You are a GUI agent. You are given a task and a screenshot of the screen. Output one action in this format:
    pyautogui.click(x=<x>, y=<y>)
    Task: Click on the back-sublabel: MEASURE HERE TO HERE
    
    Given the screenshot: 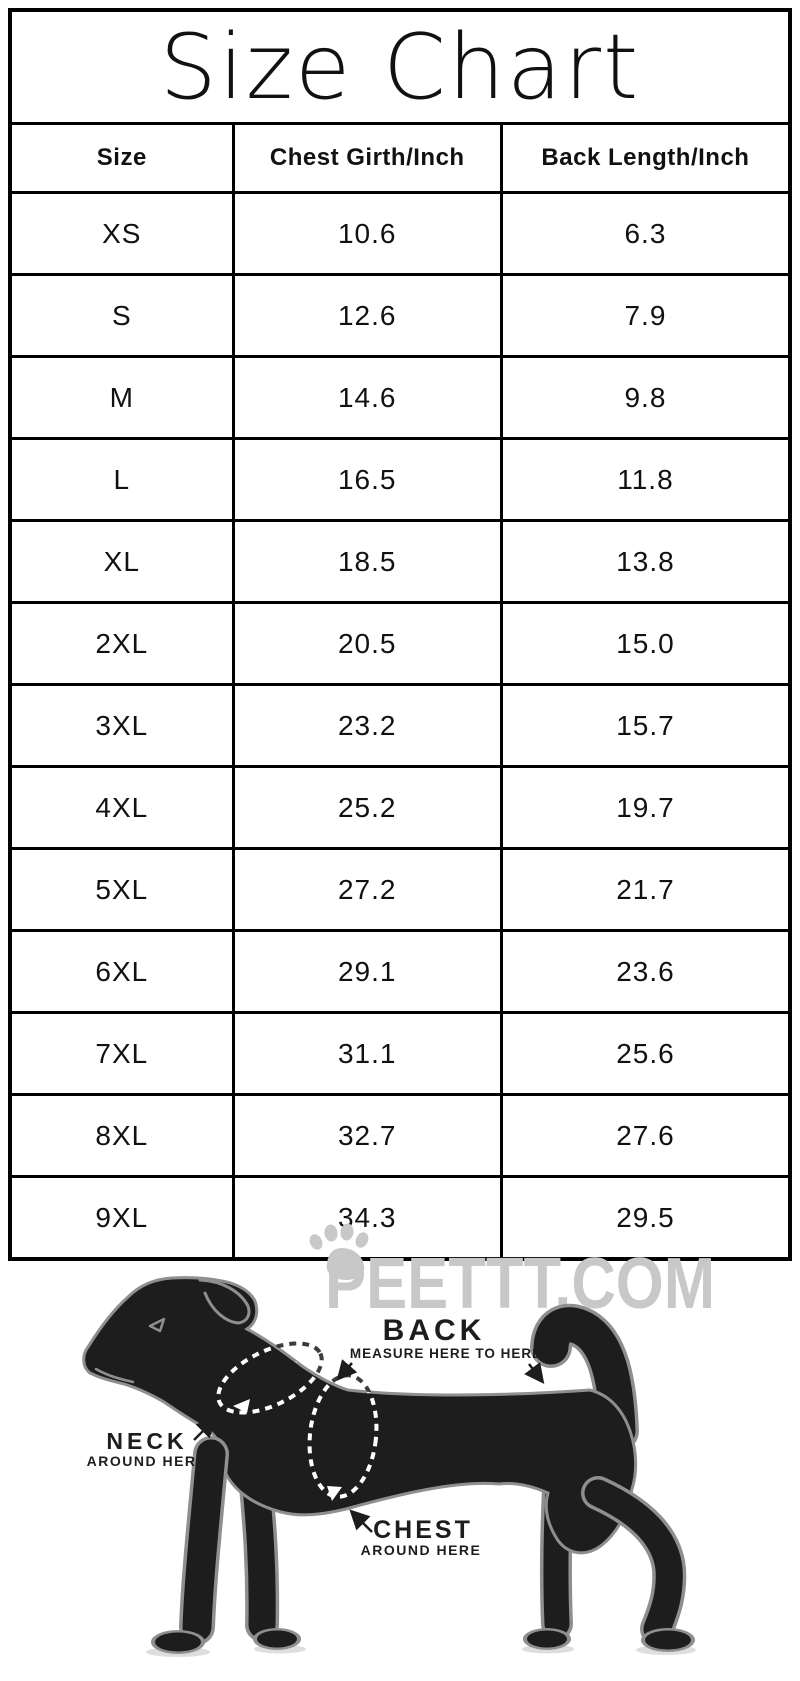 What is the action you would take?
    pyautogui.click(x=446, y=1353)
    